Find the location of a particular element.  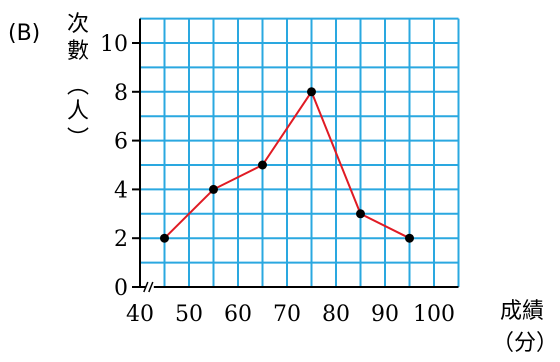

x-tick-label: 60 is located at coordinates (238, 314).